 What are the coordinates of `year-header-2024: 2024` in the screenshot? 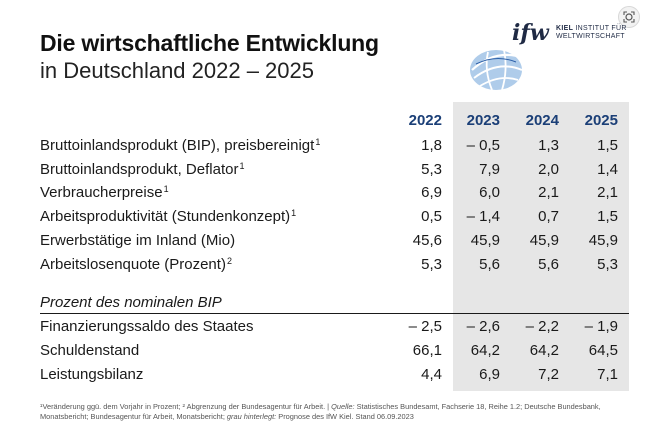 It's located at (542, 120).